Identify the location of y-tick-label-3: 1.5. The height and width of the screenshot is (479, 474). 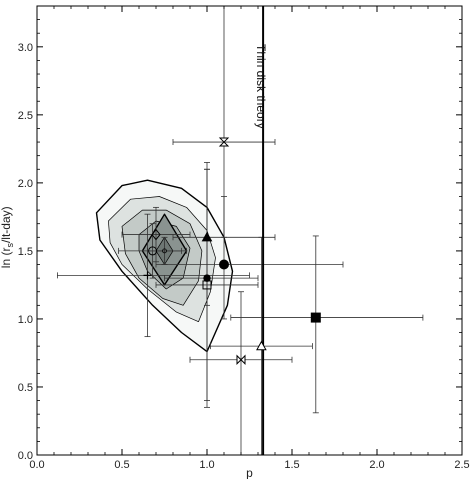
(25, 252).